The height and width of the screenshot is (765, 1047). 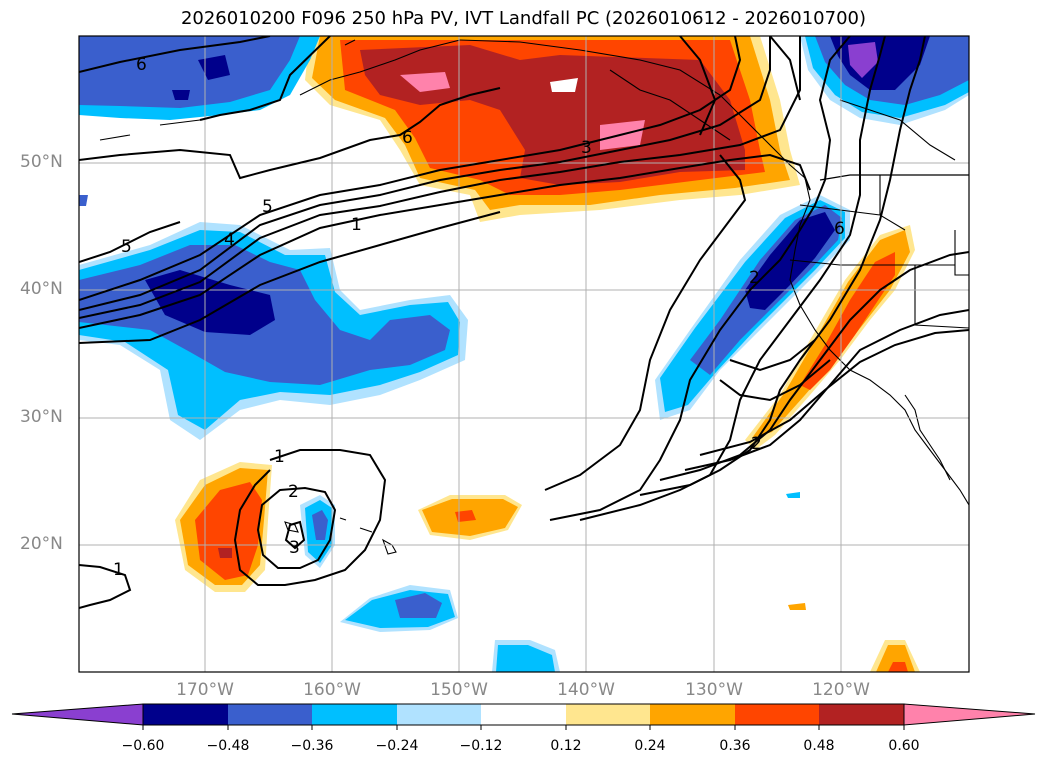 What do you see at coordinates (41, 162) in the screenshot?
I see `lat-label: 50°N` at bounding box center [41, 162].